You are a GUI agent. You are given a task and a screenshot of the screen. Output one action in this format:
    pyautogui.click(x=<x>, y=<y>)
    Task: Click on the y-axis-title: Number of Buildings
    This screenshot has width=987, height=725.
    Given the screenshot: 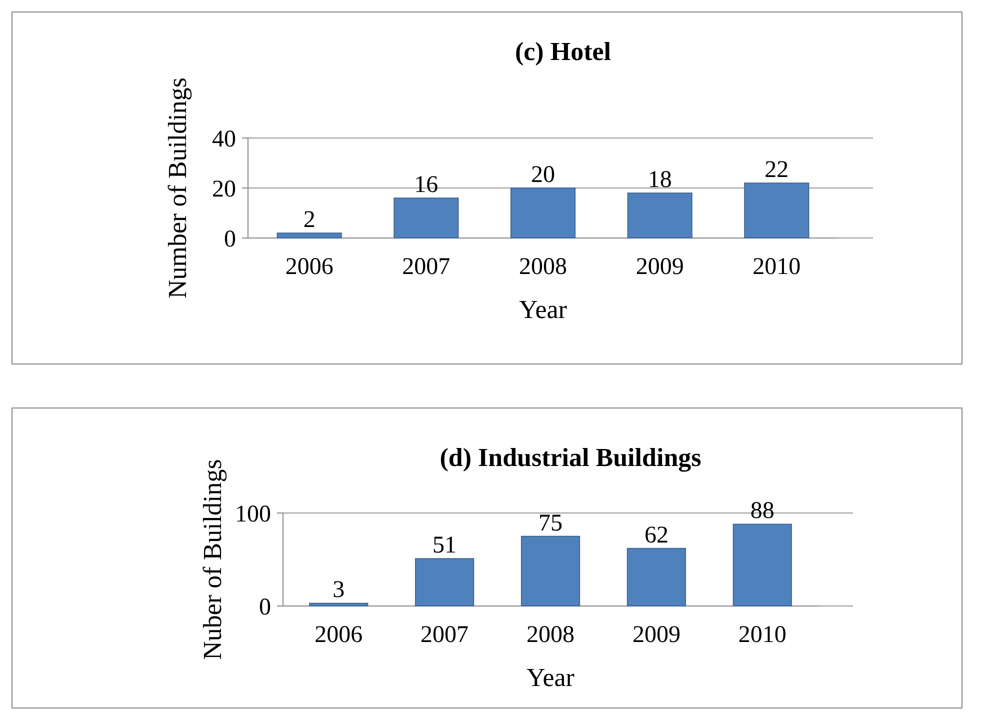 What is the action you would take?
    pyautogui.click(x=177, y=188)
    